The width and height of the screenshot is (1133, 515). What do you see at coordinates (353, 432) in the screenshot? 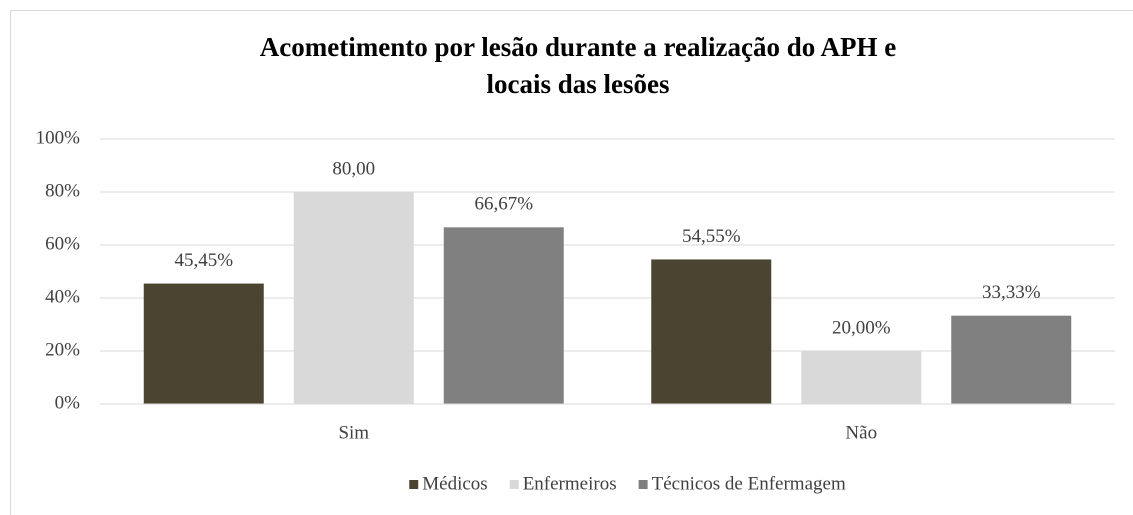
I see `x-tick-label: Sim` at bounding box center [353, 432].